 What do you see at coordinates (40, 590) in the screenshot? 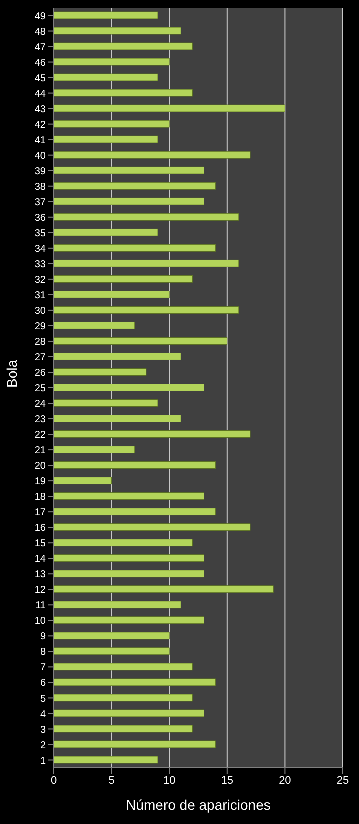
I see `y-tick-label: 12` at bounding box center [40, 590].